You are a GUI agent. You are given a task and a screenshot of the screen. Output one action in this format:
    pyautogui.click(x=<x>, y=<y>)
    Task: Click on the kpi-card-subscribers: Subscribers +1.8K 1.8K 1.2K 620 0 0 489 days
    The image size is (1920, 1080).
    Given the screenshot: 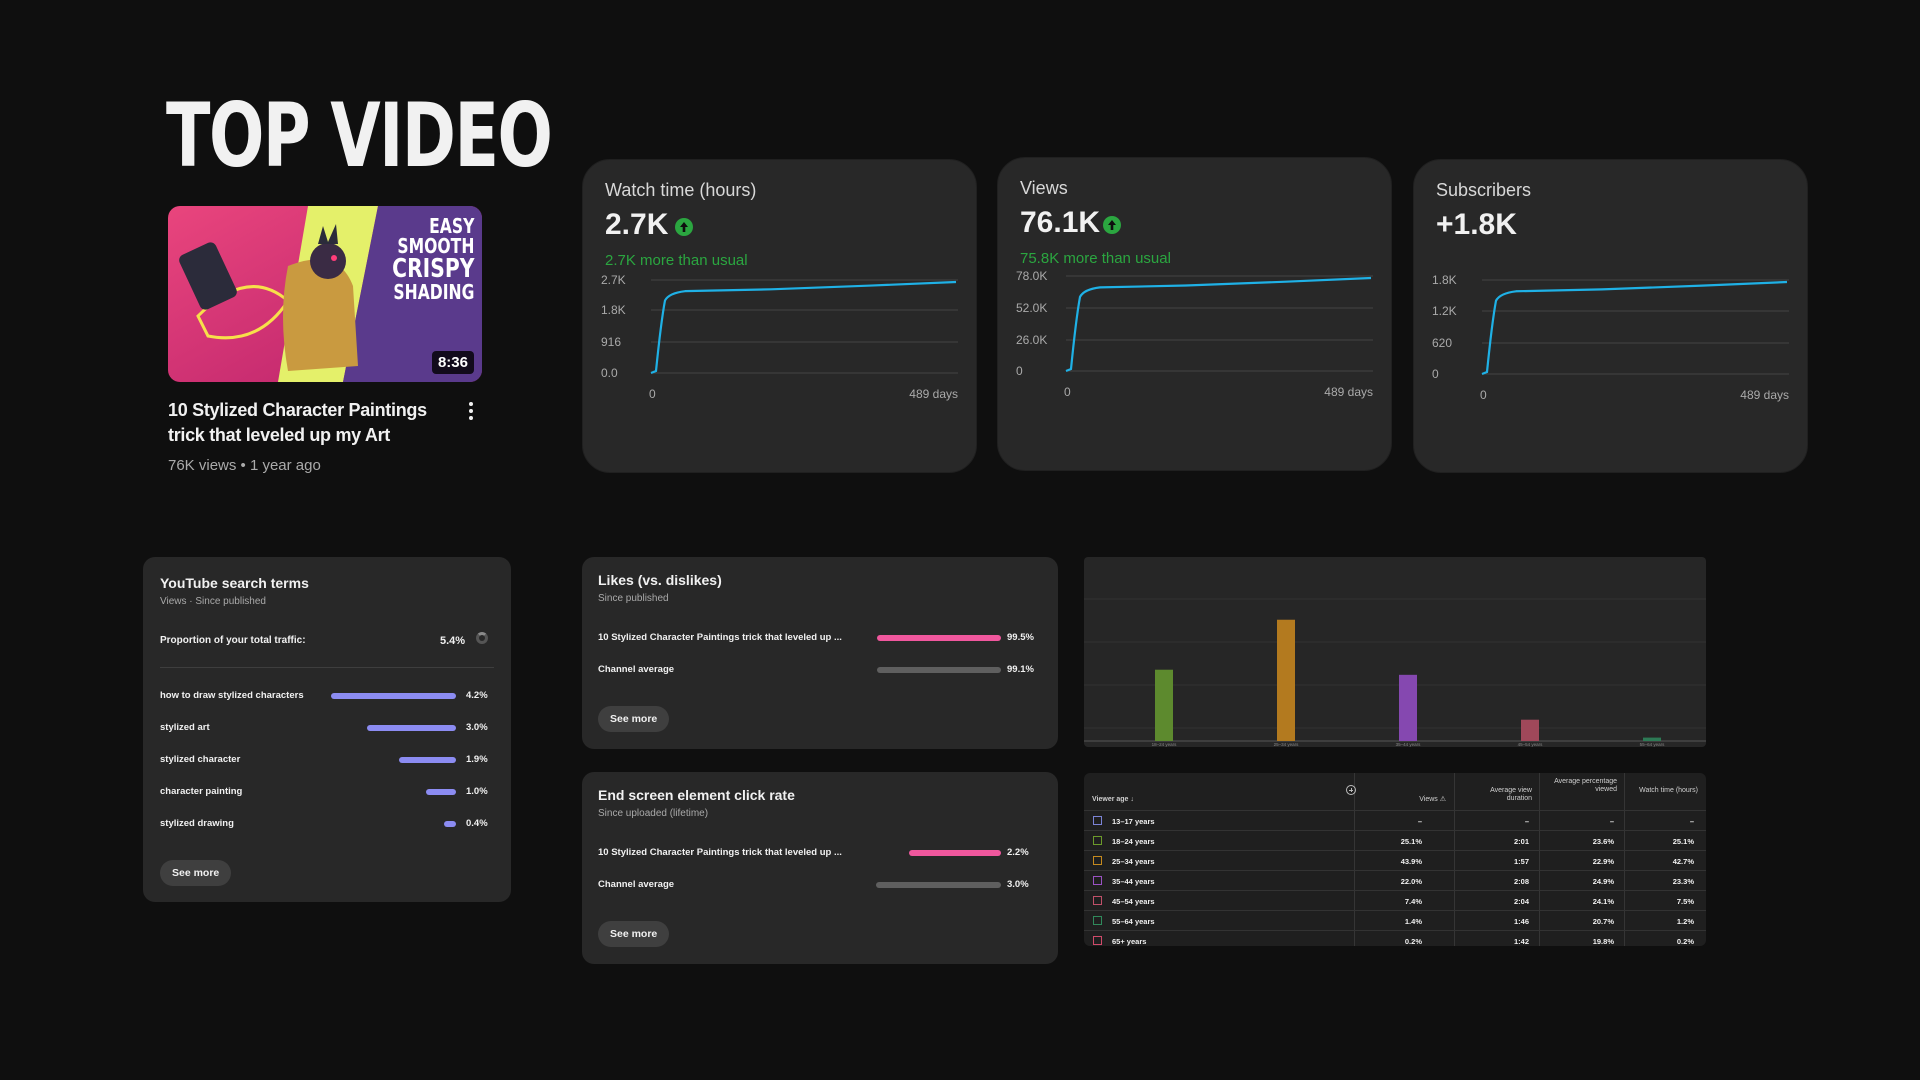 What is the action you would take?
    pyautogui.click(x=1610, y=316)
    